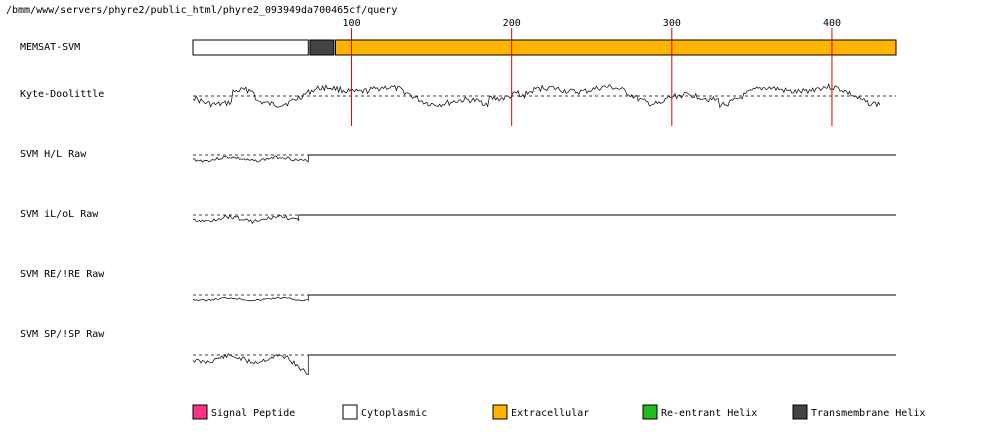  What do you see at coordinates (536, 96) in the screenshot?
I see `kyte-doolittle-trace` at bounding box center [536, 96].